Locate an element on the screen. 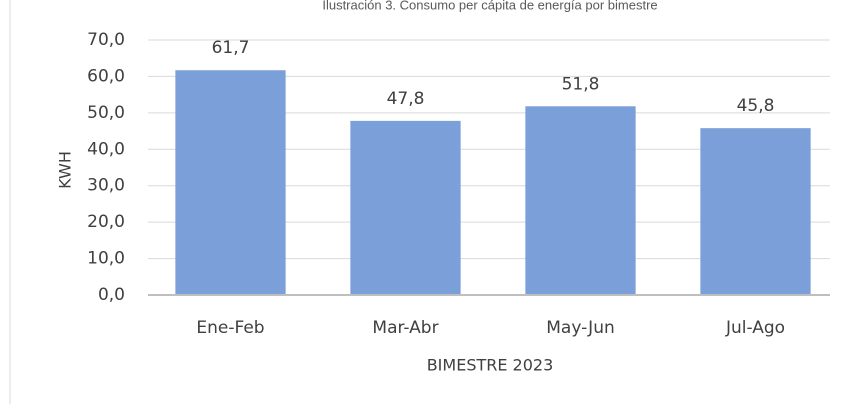  x-tick-label: Jul-Ago is located at coordinates (755, 328).